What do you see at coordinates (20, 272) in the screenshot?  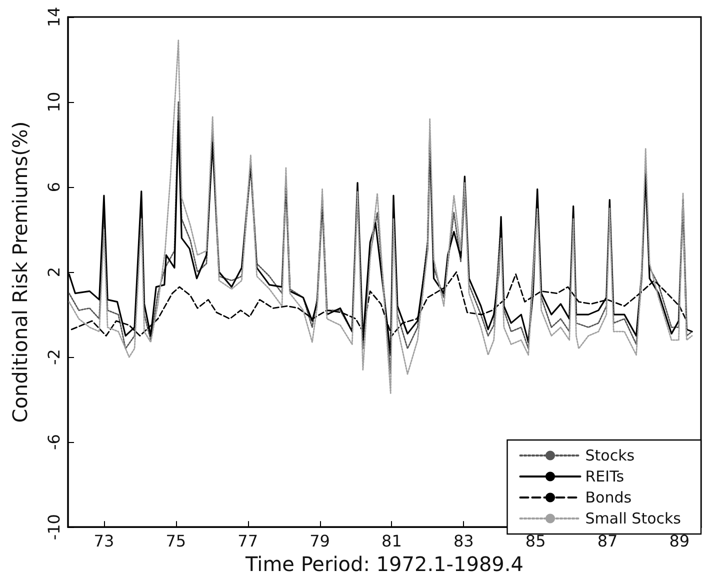 I see `y-axis-title: Conditional Risk Premiums(%)` at bounding box center [20, 272].